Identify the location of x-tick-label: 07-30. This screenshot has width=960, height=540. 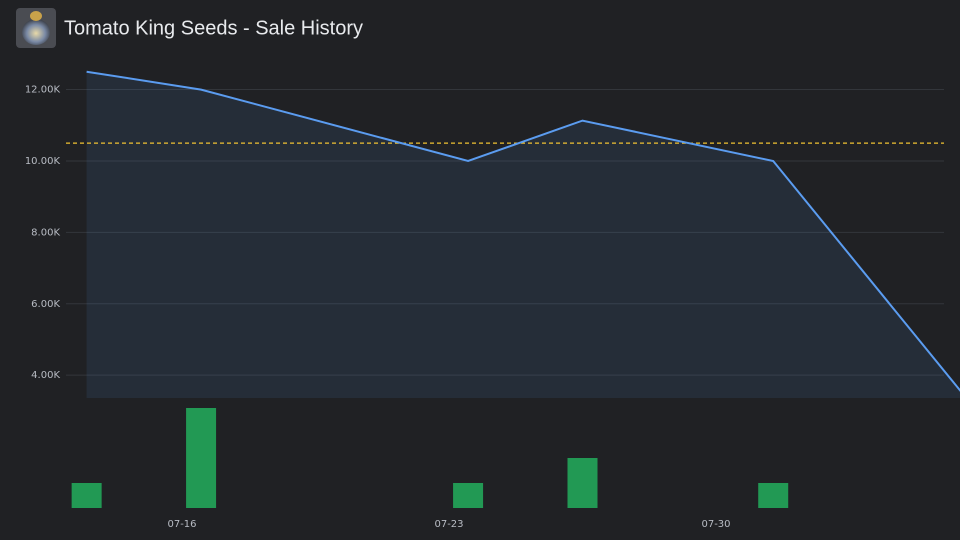
(715, 524).